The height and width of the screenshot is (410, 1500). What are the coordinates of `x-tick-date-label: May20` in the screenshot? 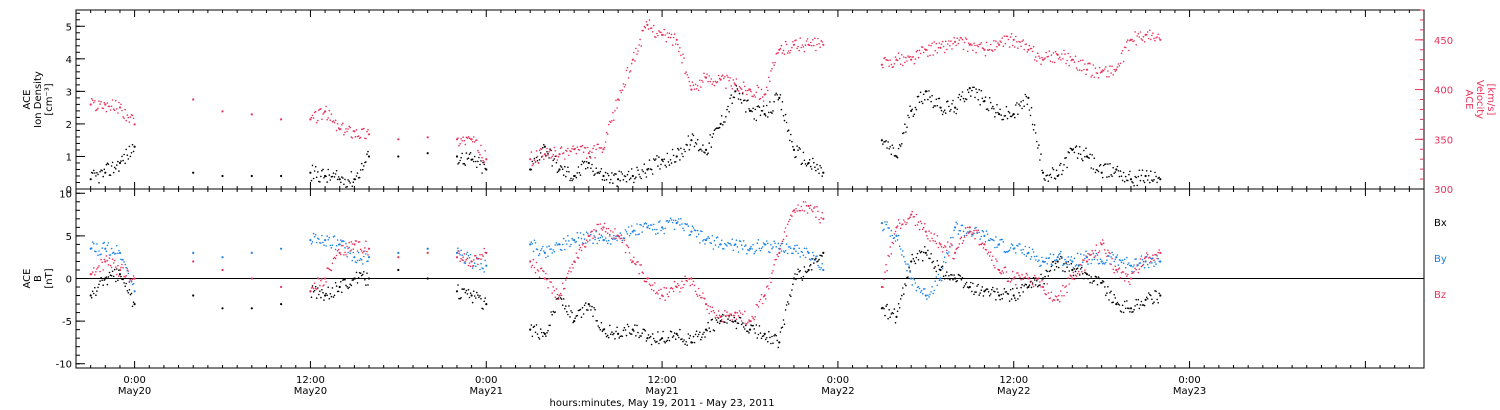 It's located at (134, 391).